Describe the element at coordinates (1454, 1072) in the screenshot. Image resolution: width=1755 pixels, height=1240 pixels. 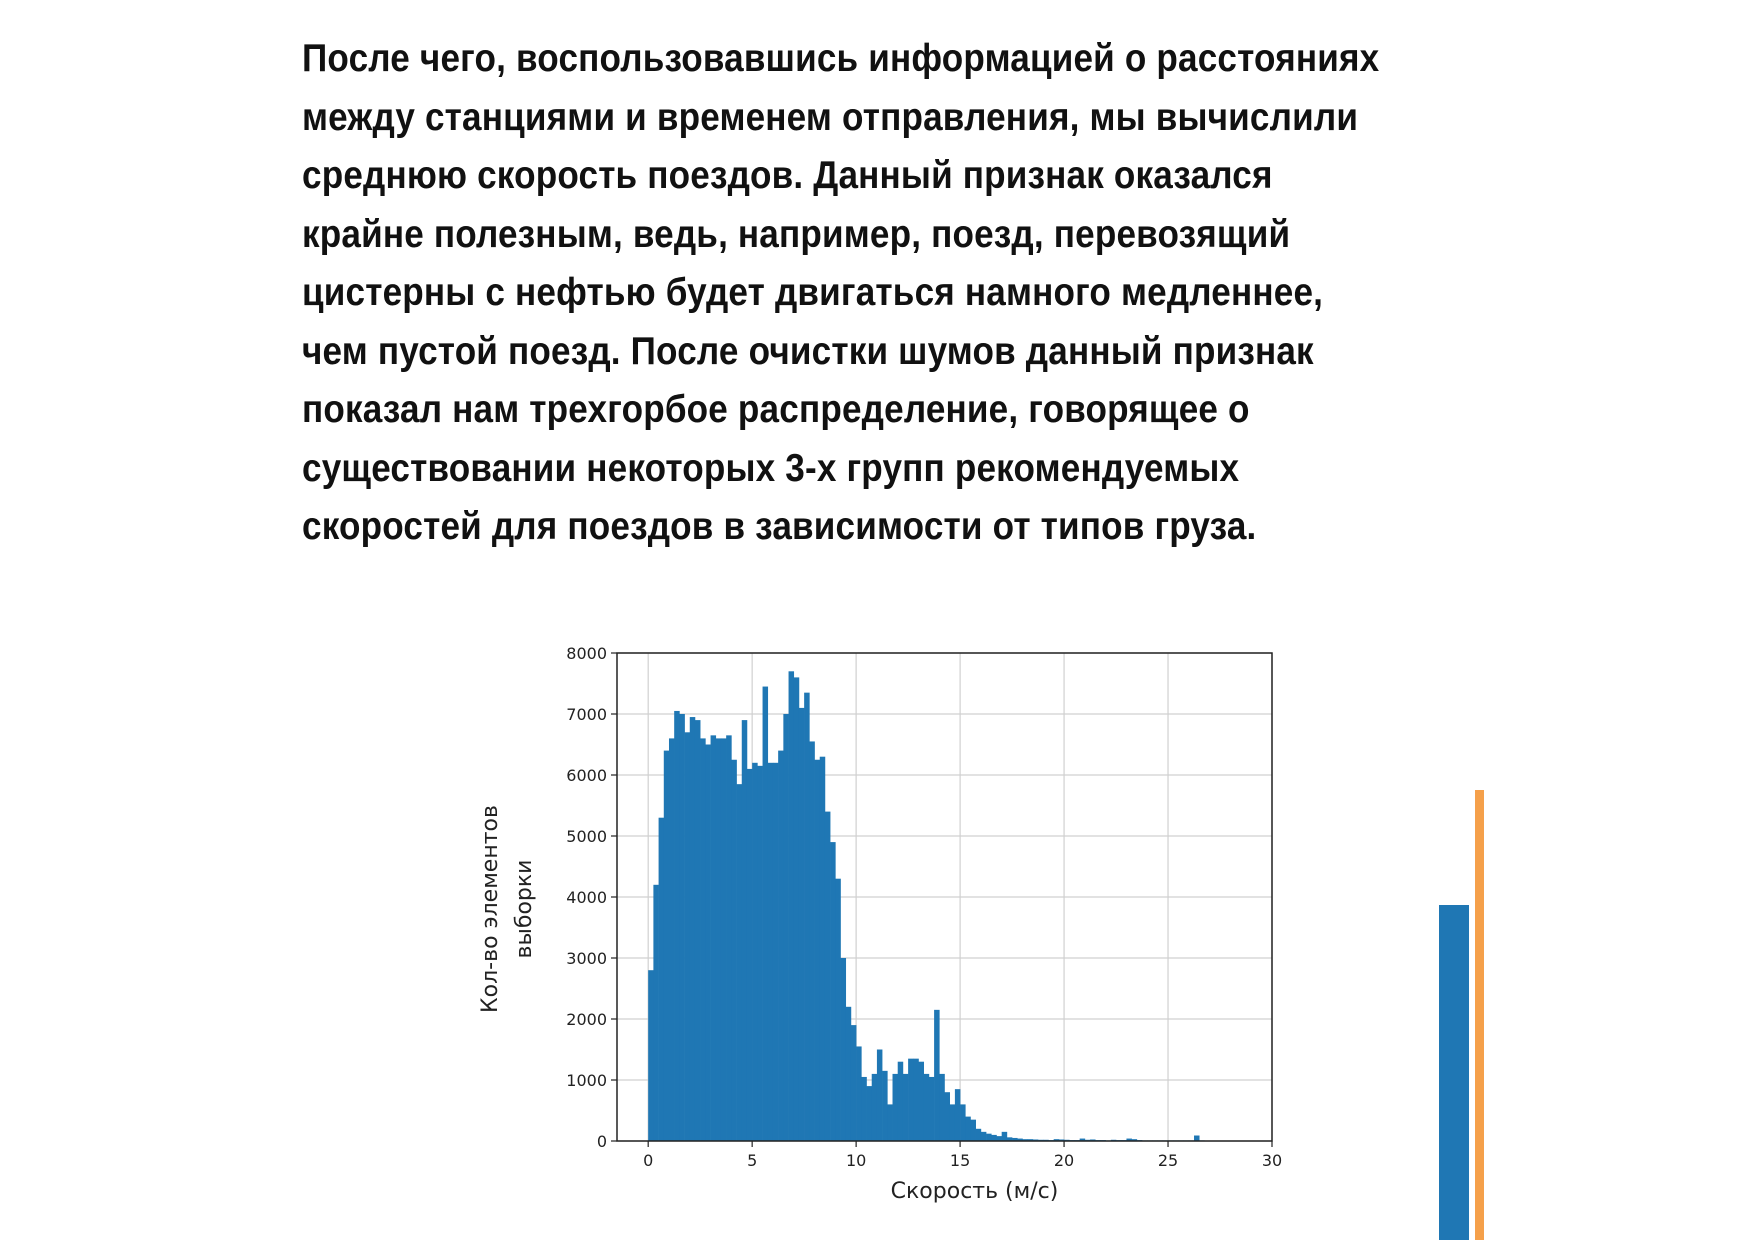
I see `decorative-blue-bar` at that location.